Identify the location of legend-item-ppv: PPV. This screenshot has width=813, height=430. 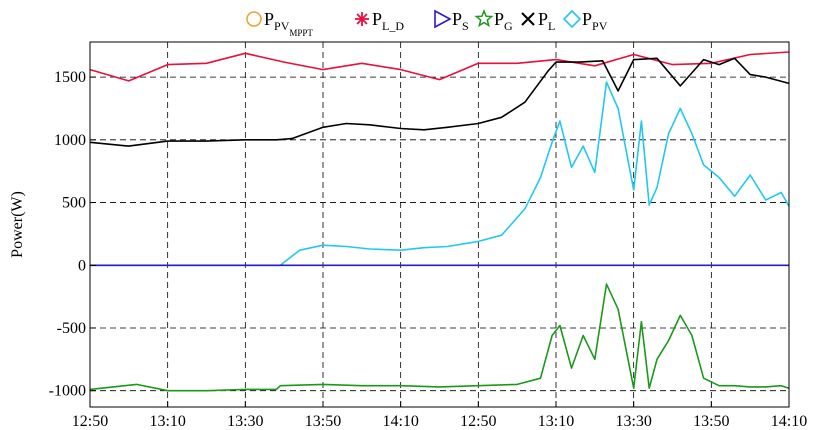
(585, 21).